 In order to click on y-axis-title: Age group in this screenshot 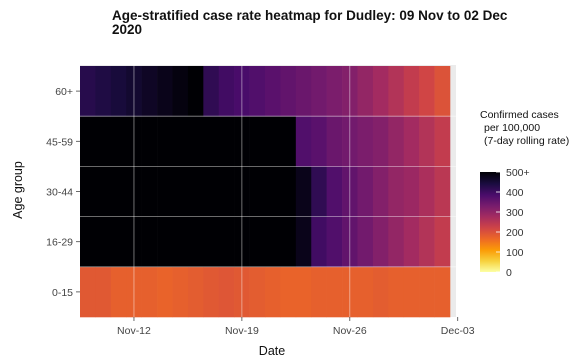, I will do `click(18, 190)`.